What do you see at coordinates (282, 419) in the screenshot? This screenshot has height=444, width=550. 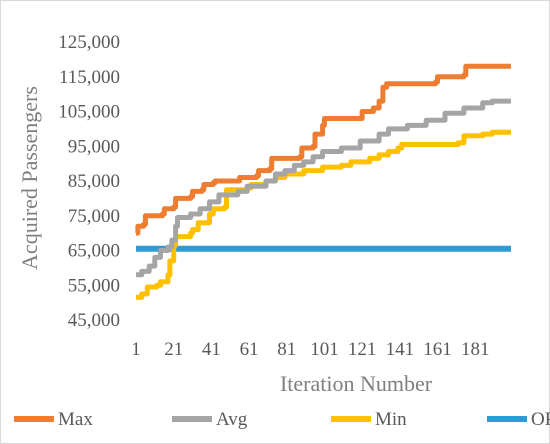 I see `legend: Max Avg Min OP` at bounding box center [282, 419].